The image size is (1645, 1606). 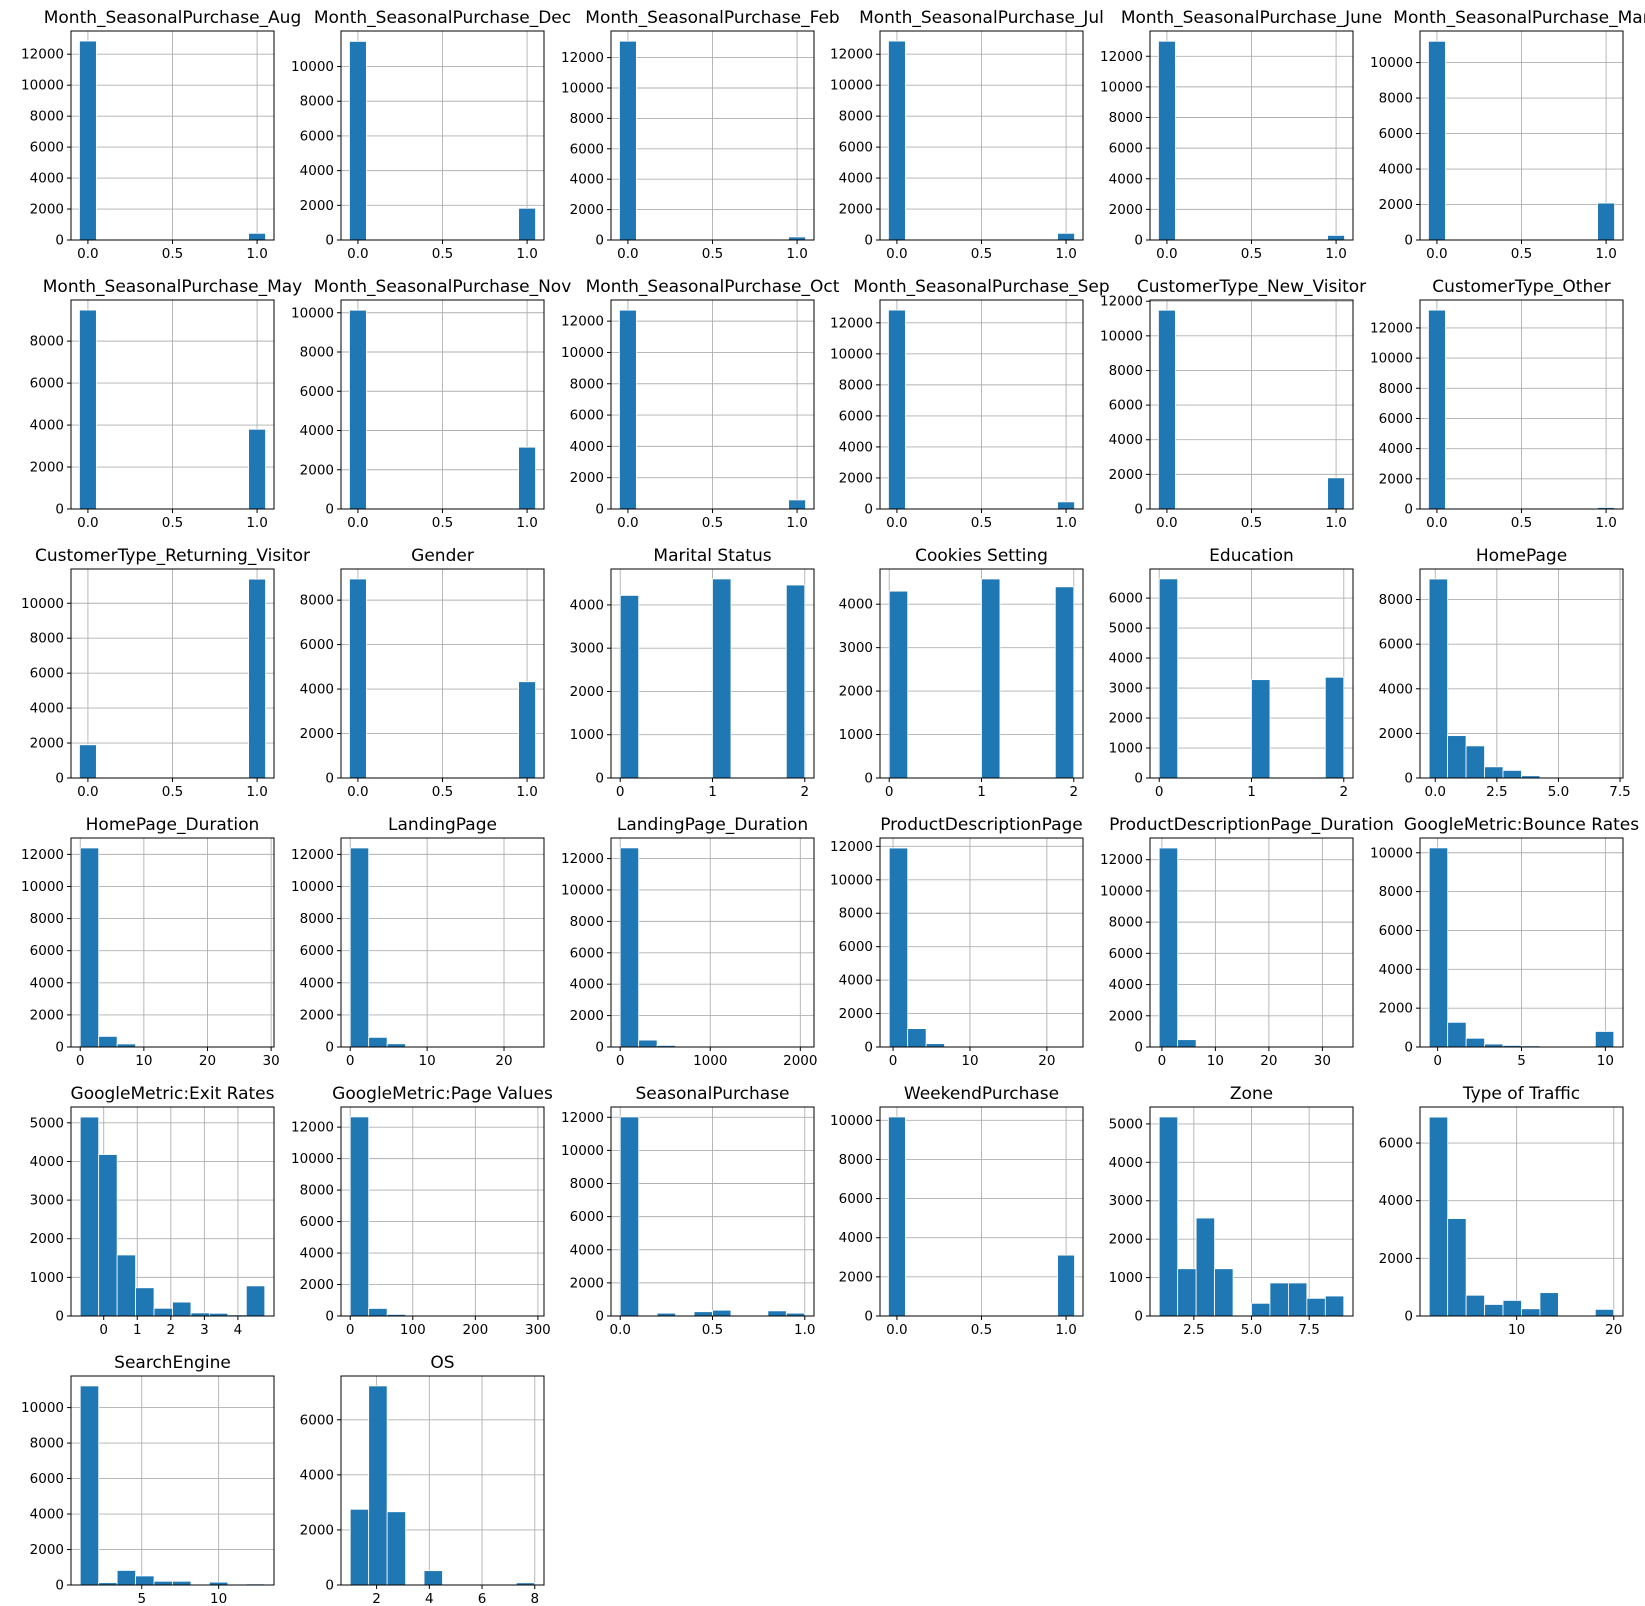 I want to click on chart-title: Month_SeasonalPurchase_Mar, so click(x=1519, y=18).